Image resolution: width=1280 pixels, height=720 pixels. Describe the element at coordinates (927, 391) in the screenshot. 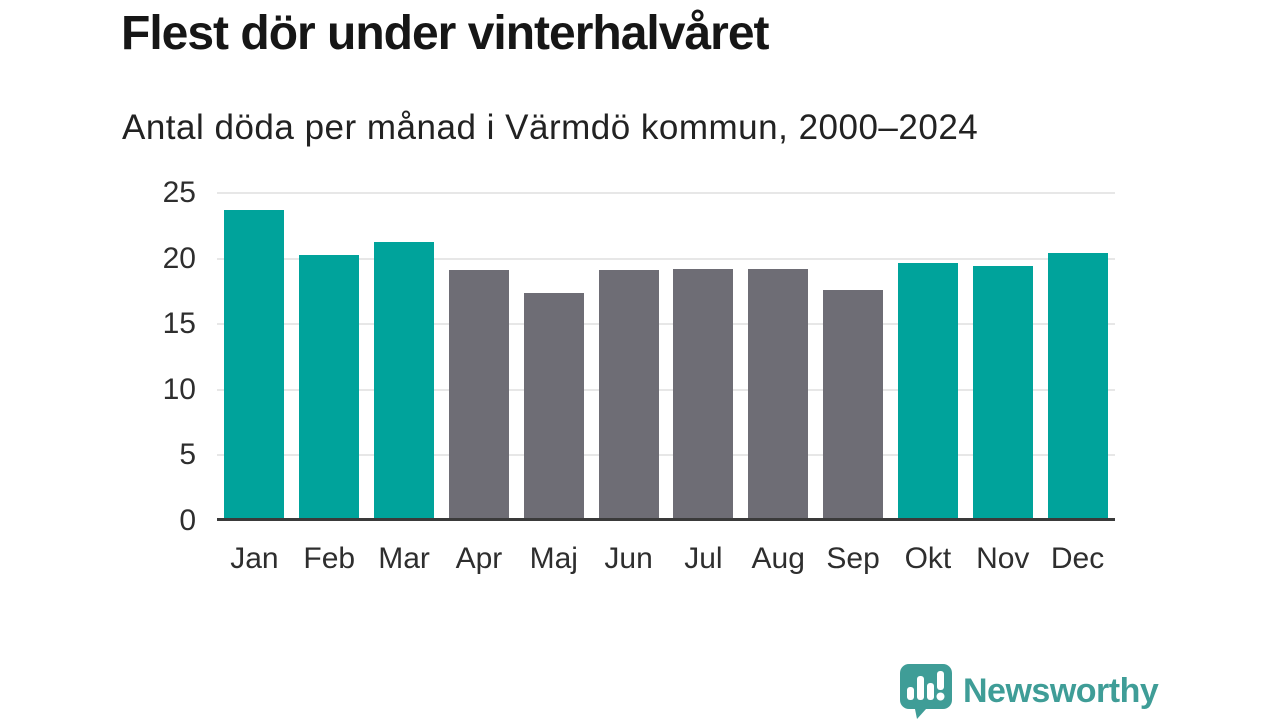

I see `bar-okt` at that location.